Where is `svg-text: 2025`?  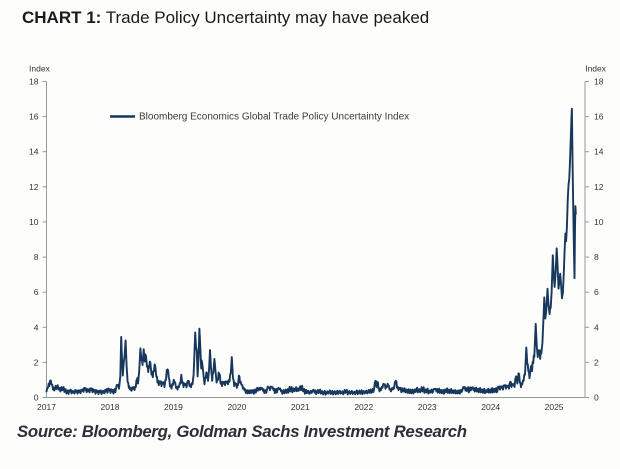 svg-text: 2025 is located at coordinates (554, 407).